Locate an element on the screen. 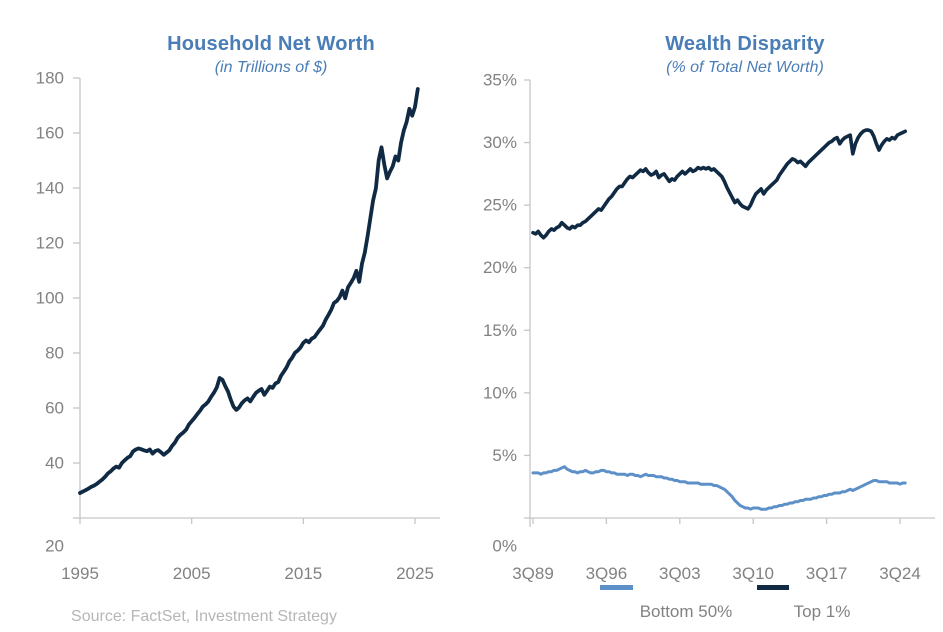 The height and width of the screenshot is (632, 943). y-axis-tick-label: 15% is located at coordinates (500, 330).